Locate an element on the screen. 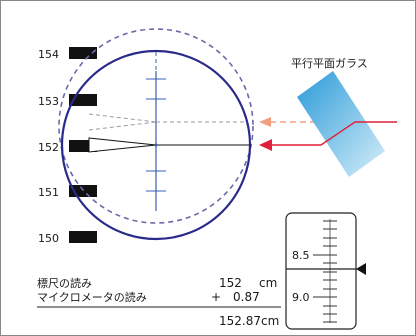 This screenshot has height=336, width=416. staff-label-154: 154 is located at coordinates (48, 54).